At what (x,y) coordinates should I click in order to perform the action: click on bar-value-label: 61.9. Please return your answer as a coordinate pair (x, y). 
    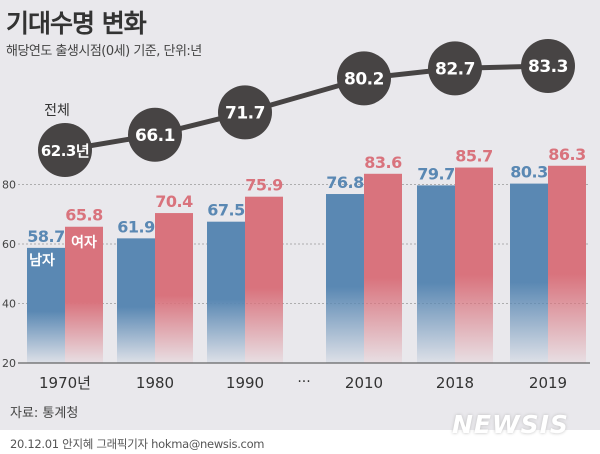
    Looking at the image, I should click on (136, 226).